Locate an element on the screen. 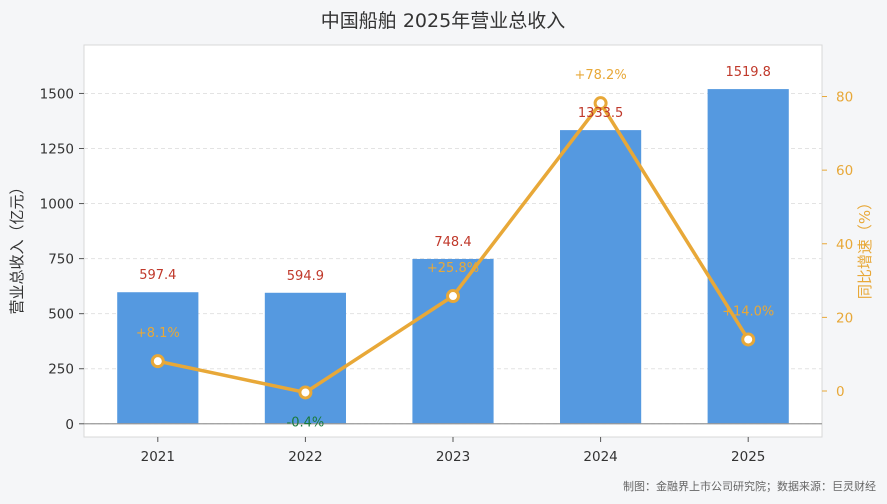  y-left-tick-label: 1250 is located at coordinates (57, 150).